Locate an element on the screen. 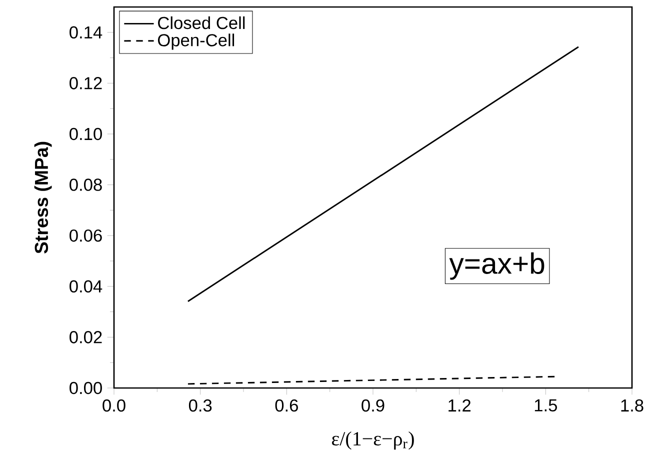  y-tick-label: 0.02 is located at coordinates (86, 337).